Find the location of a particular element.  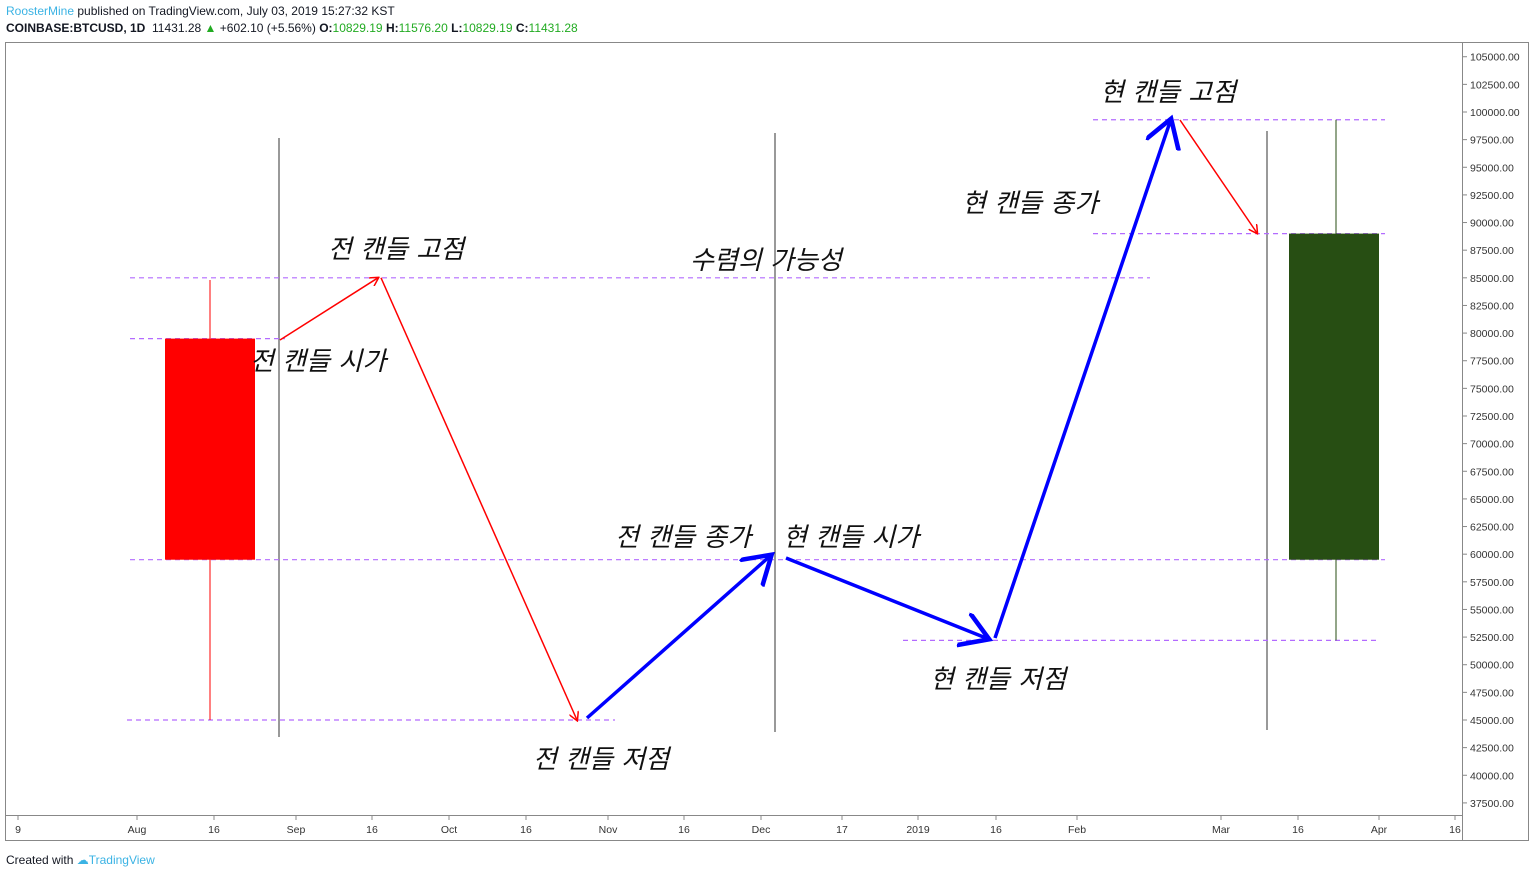

o-label: O: is located at coordinates (326, 28).